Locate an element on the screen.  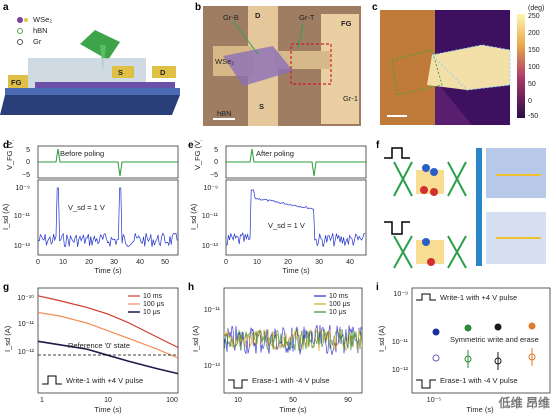
g-legend-0: 10 ms is located at coordinates (153, 296).